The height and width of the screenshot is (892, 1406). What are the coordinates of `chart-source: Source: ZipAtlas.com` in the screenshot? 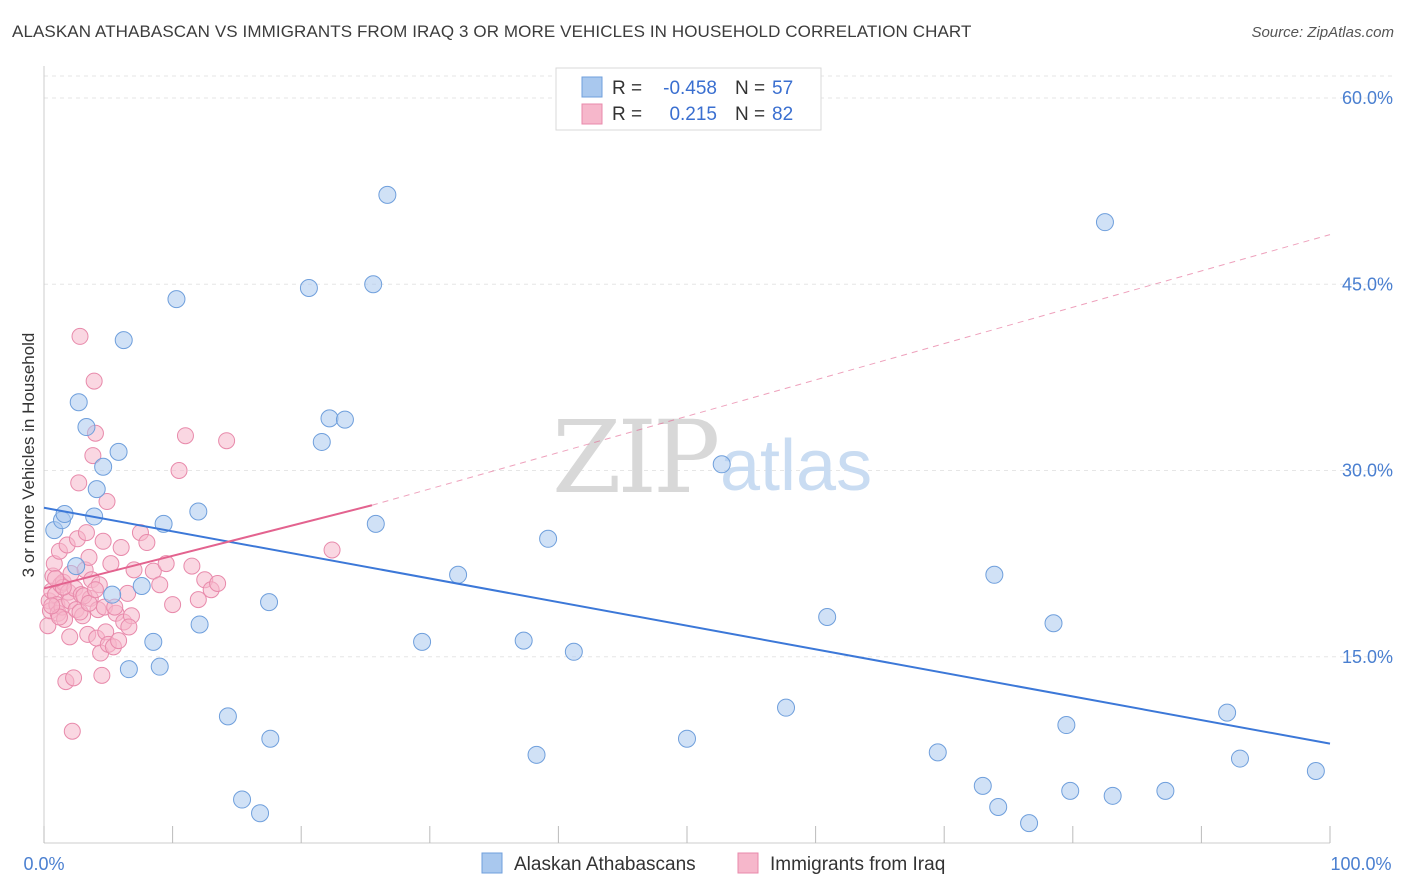 It's located at (1322, 32).